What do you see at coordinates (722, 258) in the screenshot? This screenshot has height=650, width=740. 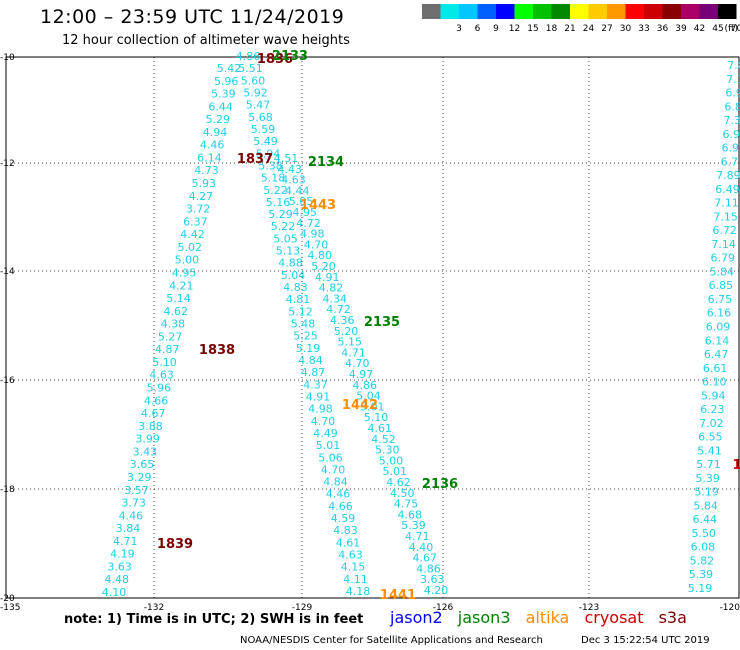 I see `swh-value-label: 6.79` at bounding box center [722, 258].